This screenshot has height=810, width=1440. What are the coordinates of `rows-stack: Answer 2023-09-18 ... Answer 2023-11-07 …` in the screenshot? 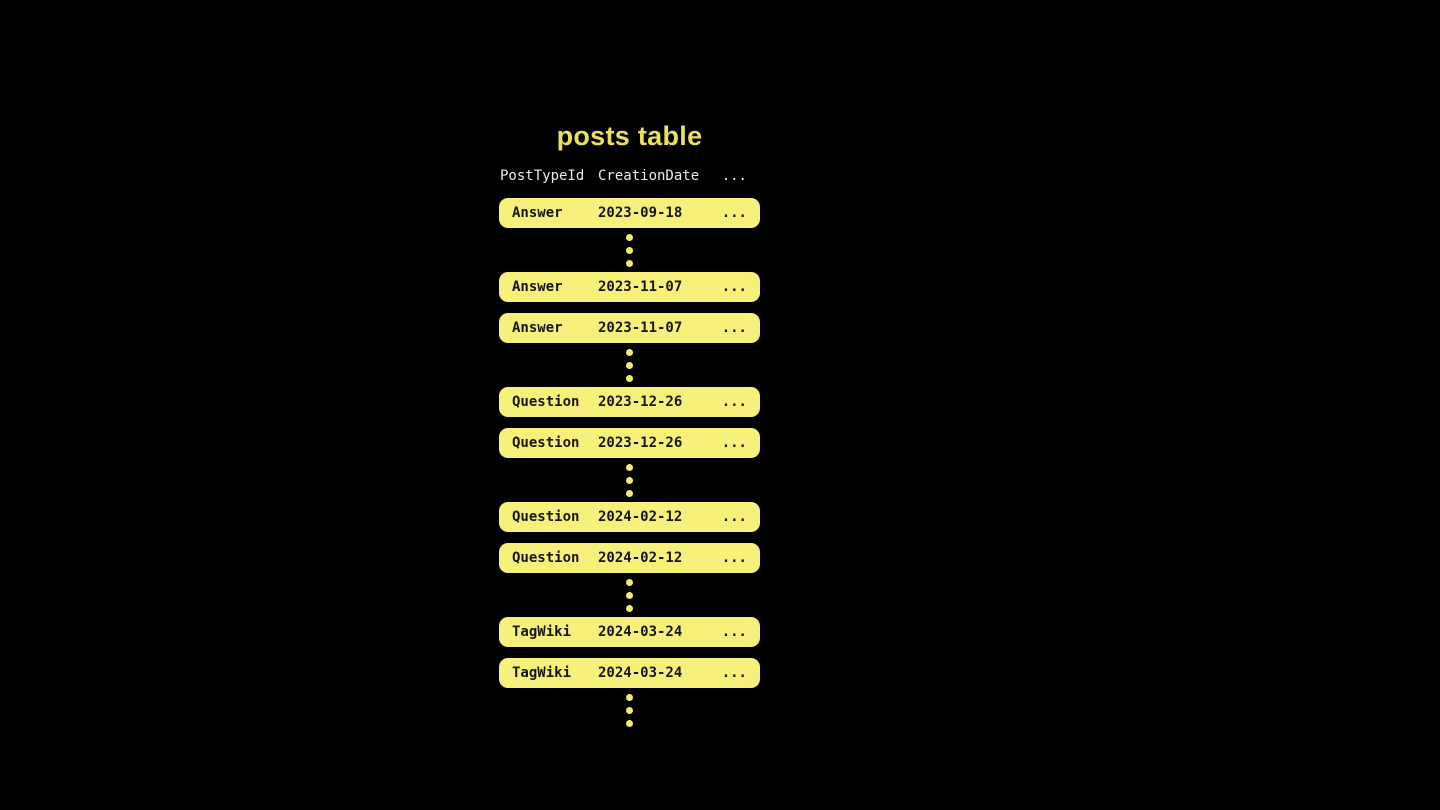 It's located at (629, 465).